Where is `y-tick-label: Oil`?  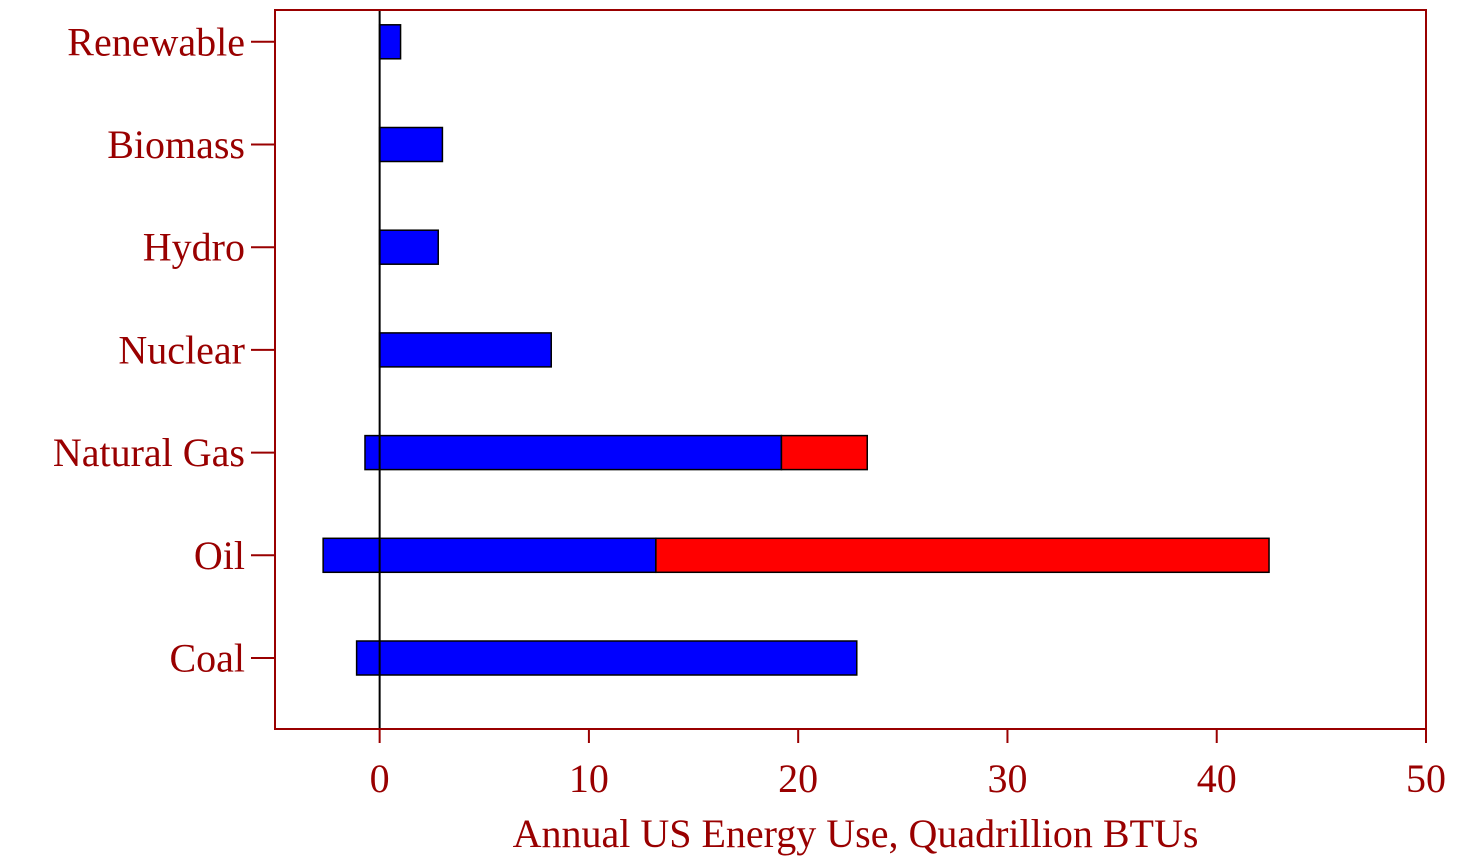
y-tick-label: Oil is located at coordinates (219, 555).